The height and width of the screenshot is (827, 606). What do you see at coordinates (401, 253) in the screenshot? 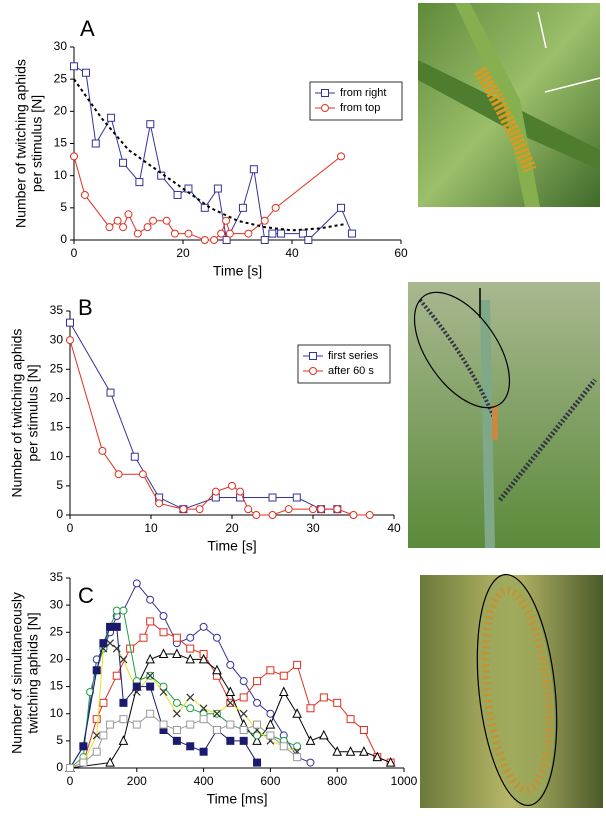
I see `x-tick-label: 60` at bounding box center [401, 253].